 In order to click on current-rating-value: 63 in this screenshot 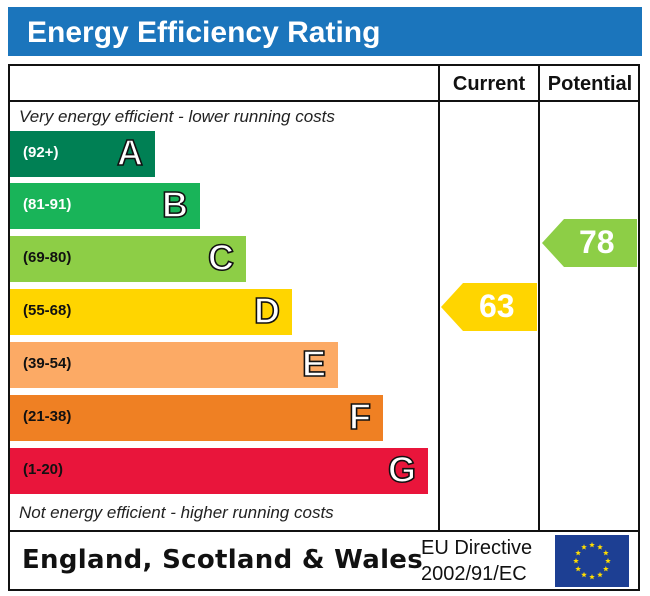, I will do `click(497, 306)`.